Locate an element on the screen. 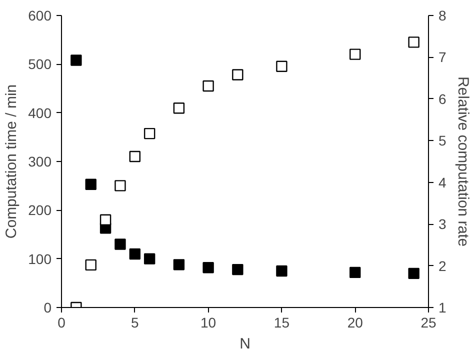 The width and height of the screenshot is (474, 355). x-tick-label: 15 is located at coordinates (282, 322).